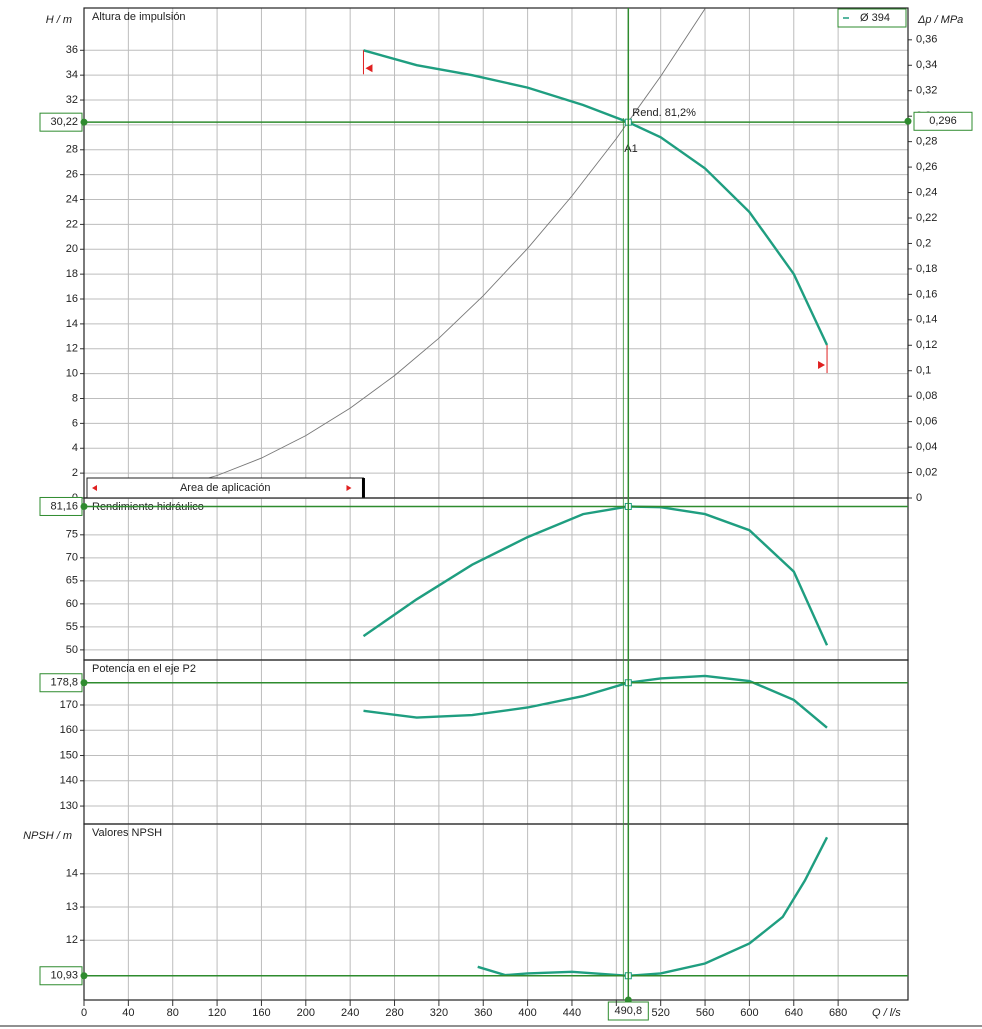  What do you see at coordinates (72, 50) in the screenshot?
I see `y-tick-label: 36` at bounding box center [72, 50].